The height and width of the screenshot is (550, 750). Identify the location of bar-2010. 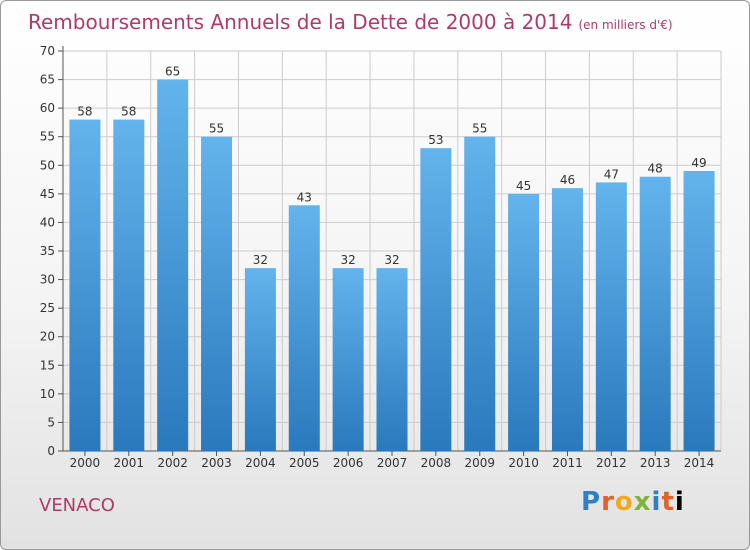
(524, 322).